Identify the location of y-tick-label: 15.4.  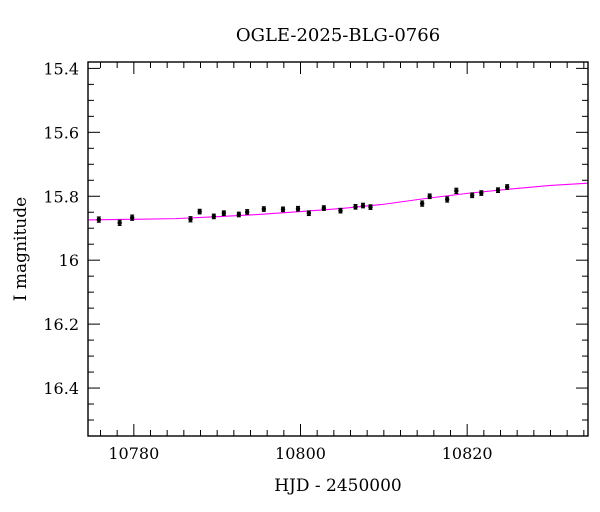
(61, 68).